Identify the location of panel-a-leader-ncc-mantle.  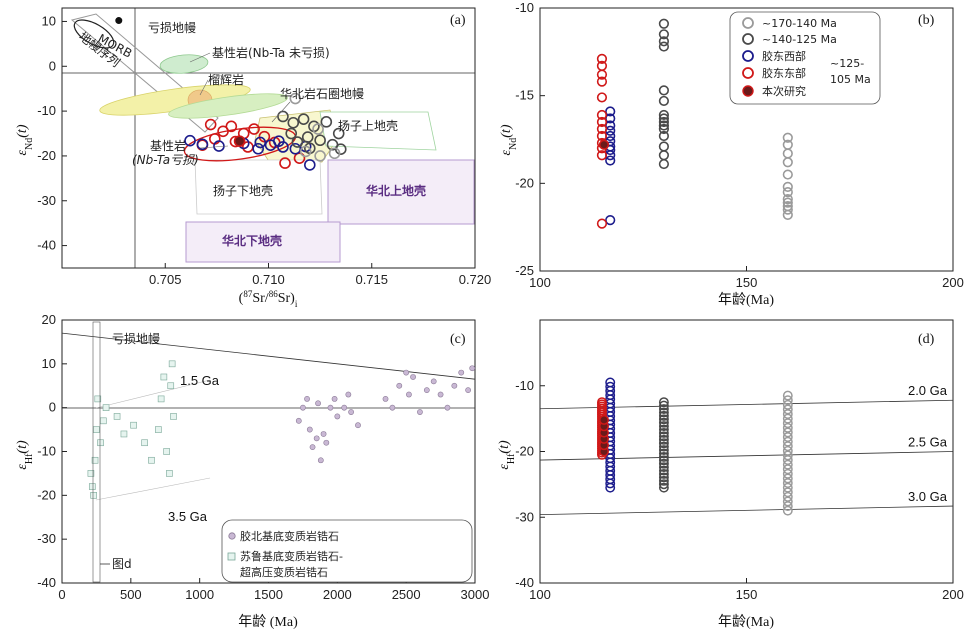
(281, 112).